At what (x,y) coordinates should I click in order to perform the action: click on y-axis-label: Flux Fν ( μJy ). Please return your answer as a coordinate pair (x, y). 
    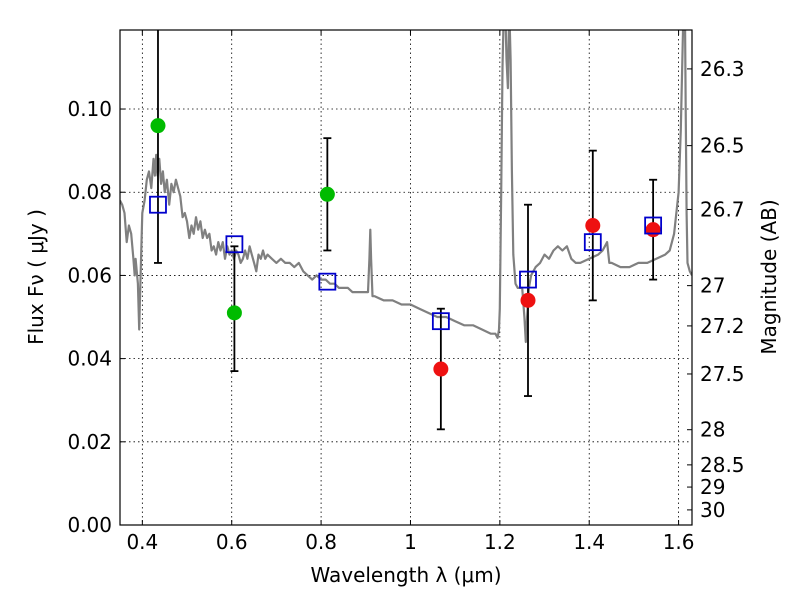
    Looking at the image, I should click on (36, 277).